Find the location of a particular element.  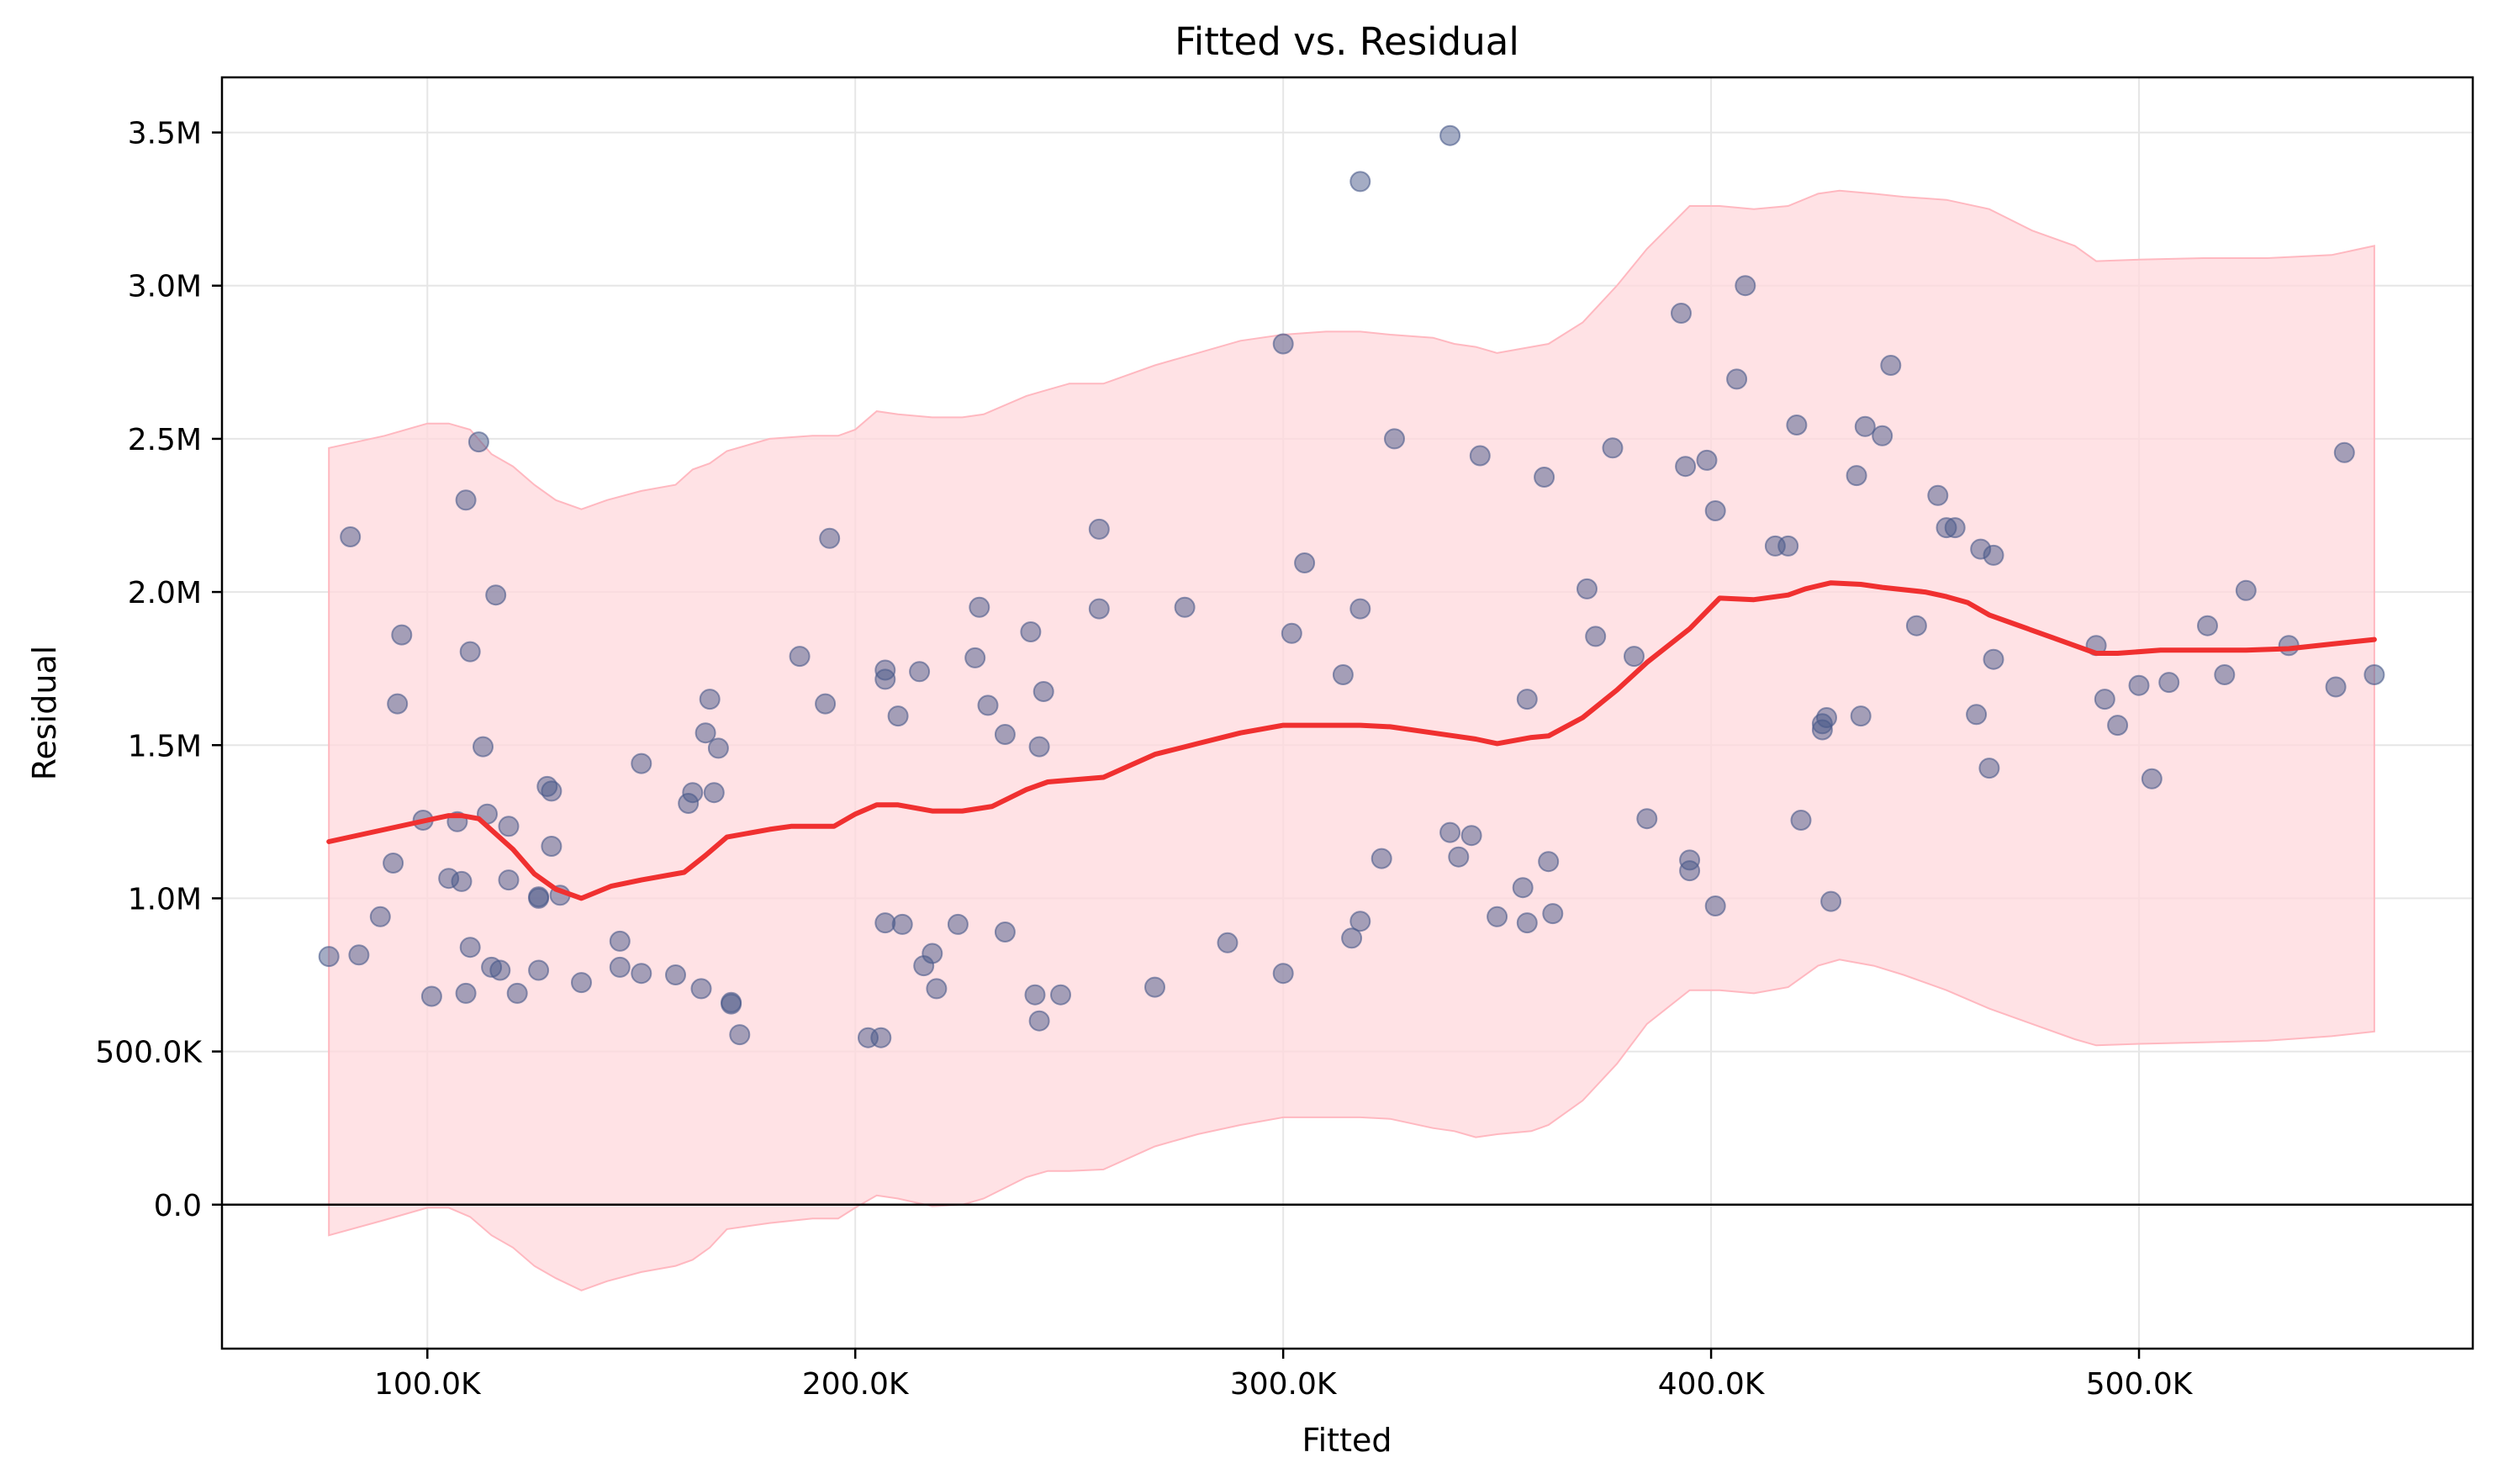

y-tick-label: 2.0M is located at coordinates (165, 593).